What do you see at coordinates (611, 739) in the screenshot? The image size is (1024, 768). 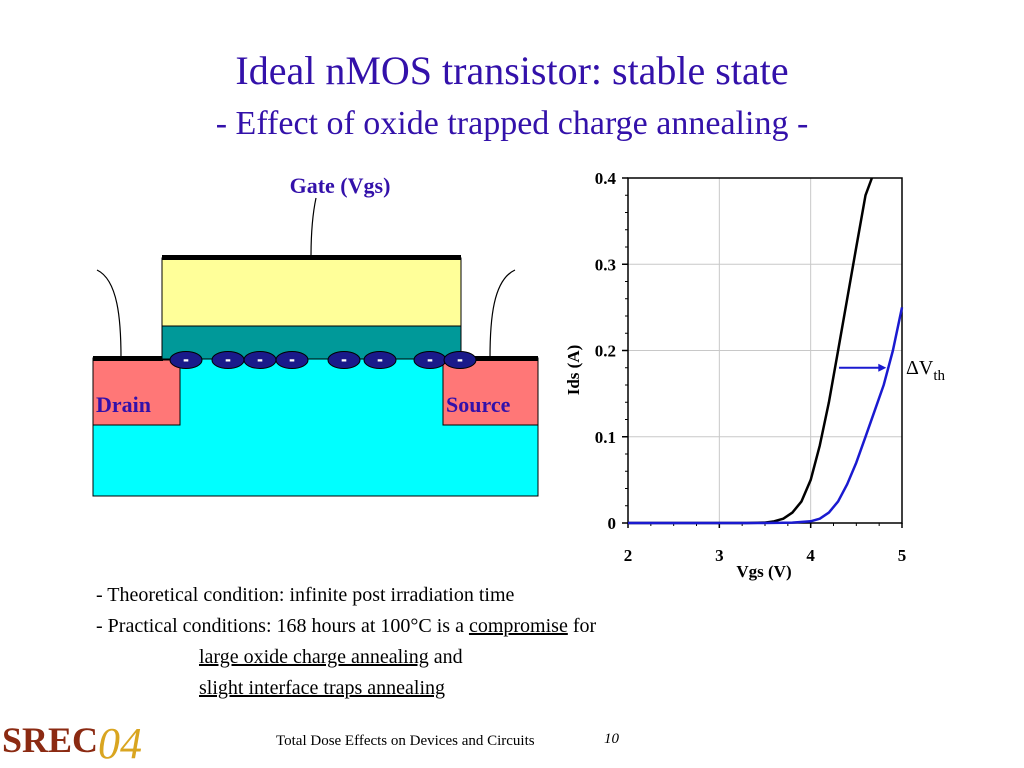 I see `page-number: 10` at bounding box center [611, 739].